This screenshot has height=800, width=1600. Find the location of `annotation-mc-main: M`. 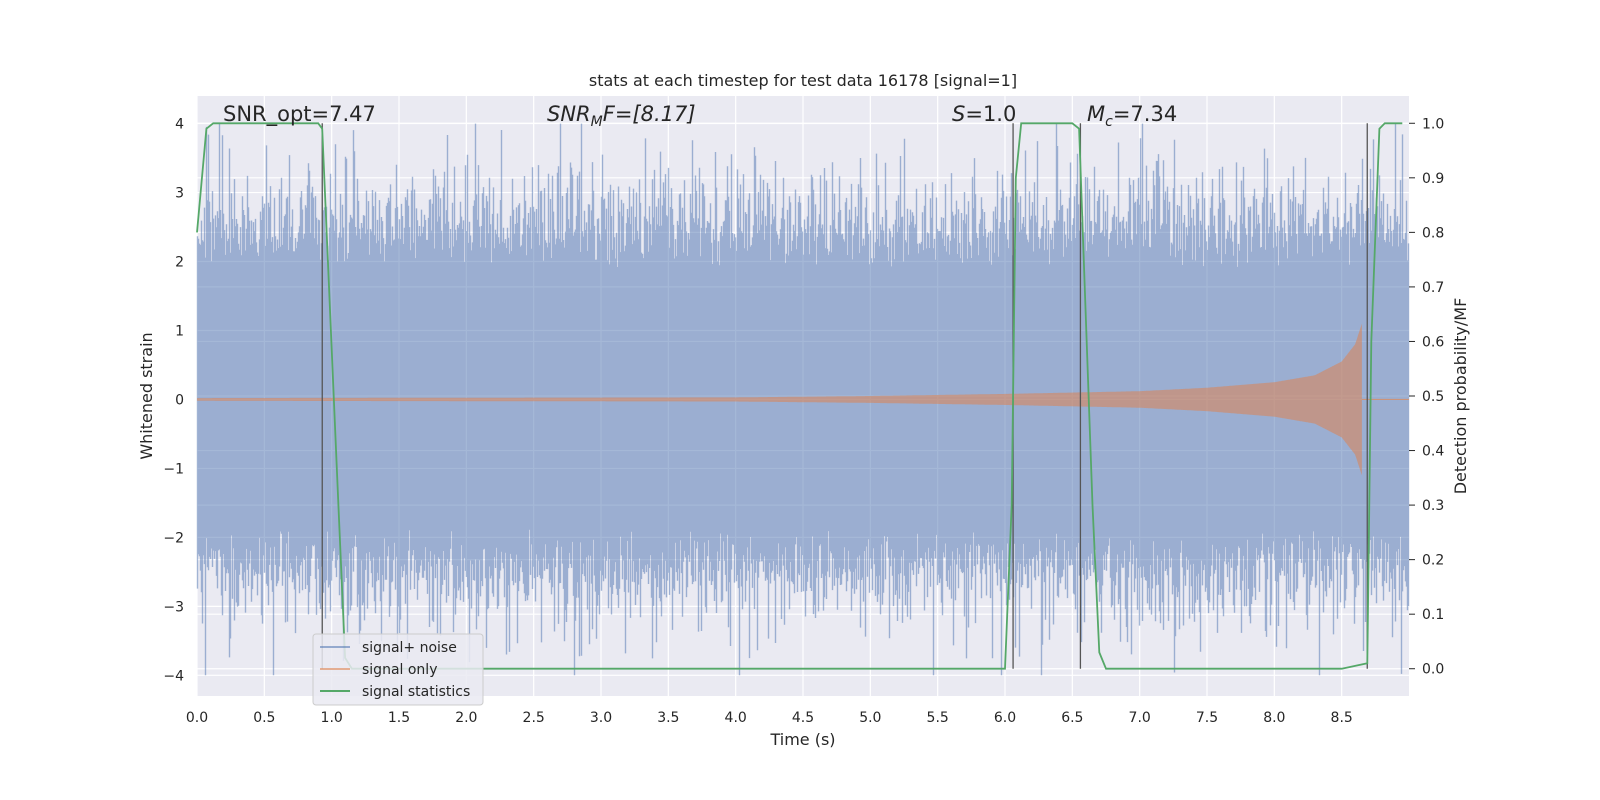

annotation-mc-main: M is located at coordinates (1096, 114).